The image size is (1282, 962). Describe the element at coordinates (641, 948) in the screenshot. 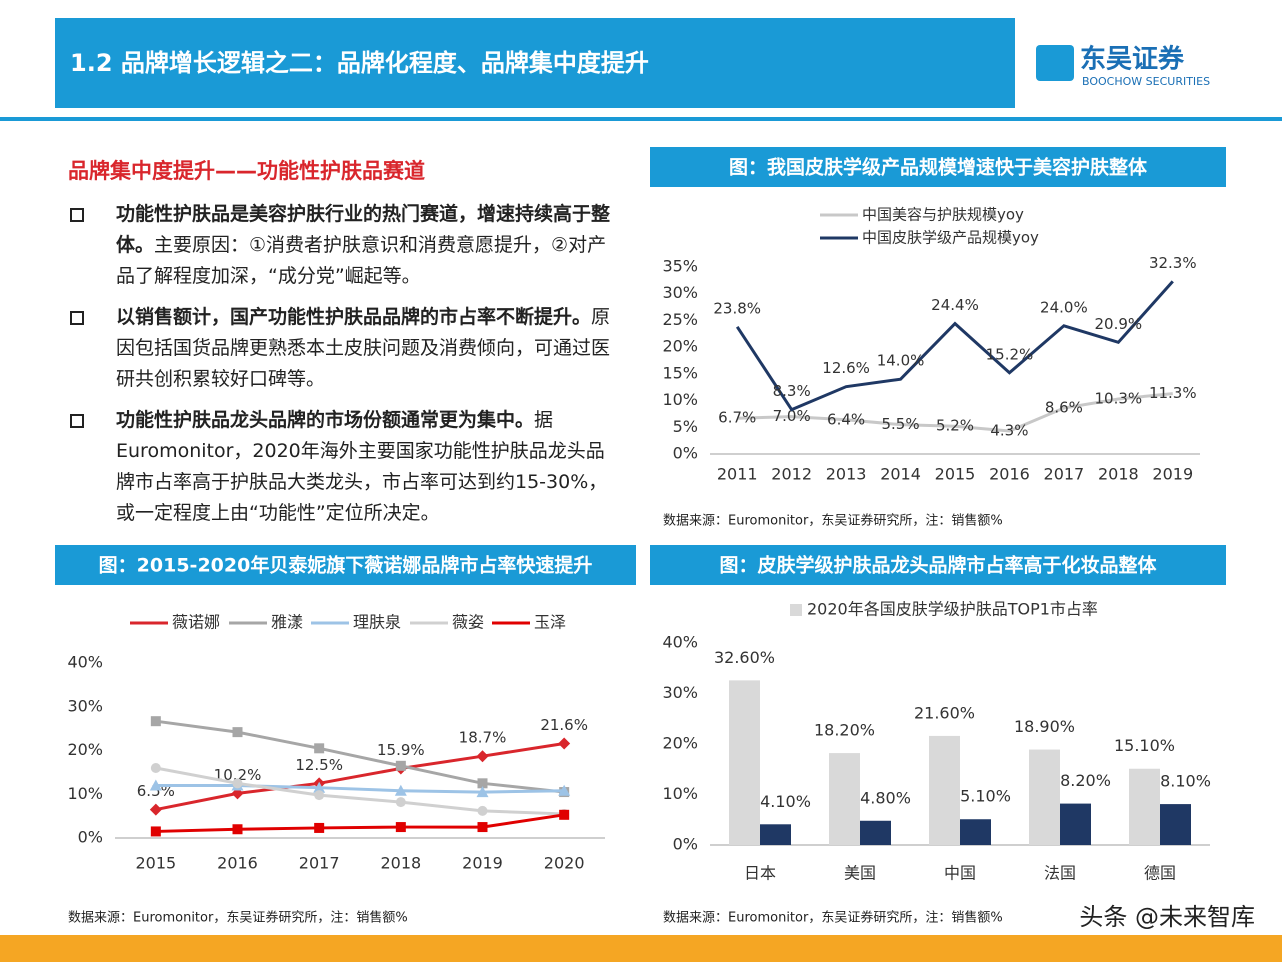

I see `footer-bar` at that location.